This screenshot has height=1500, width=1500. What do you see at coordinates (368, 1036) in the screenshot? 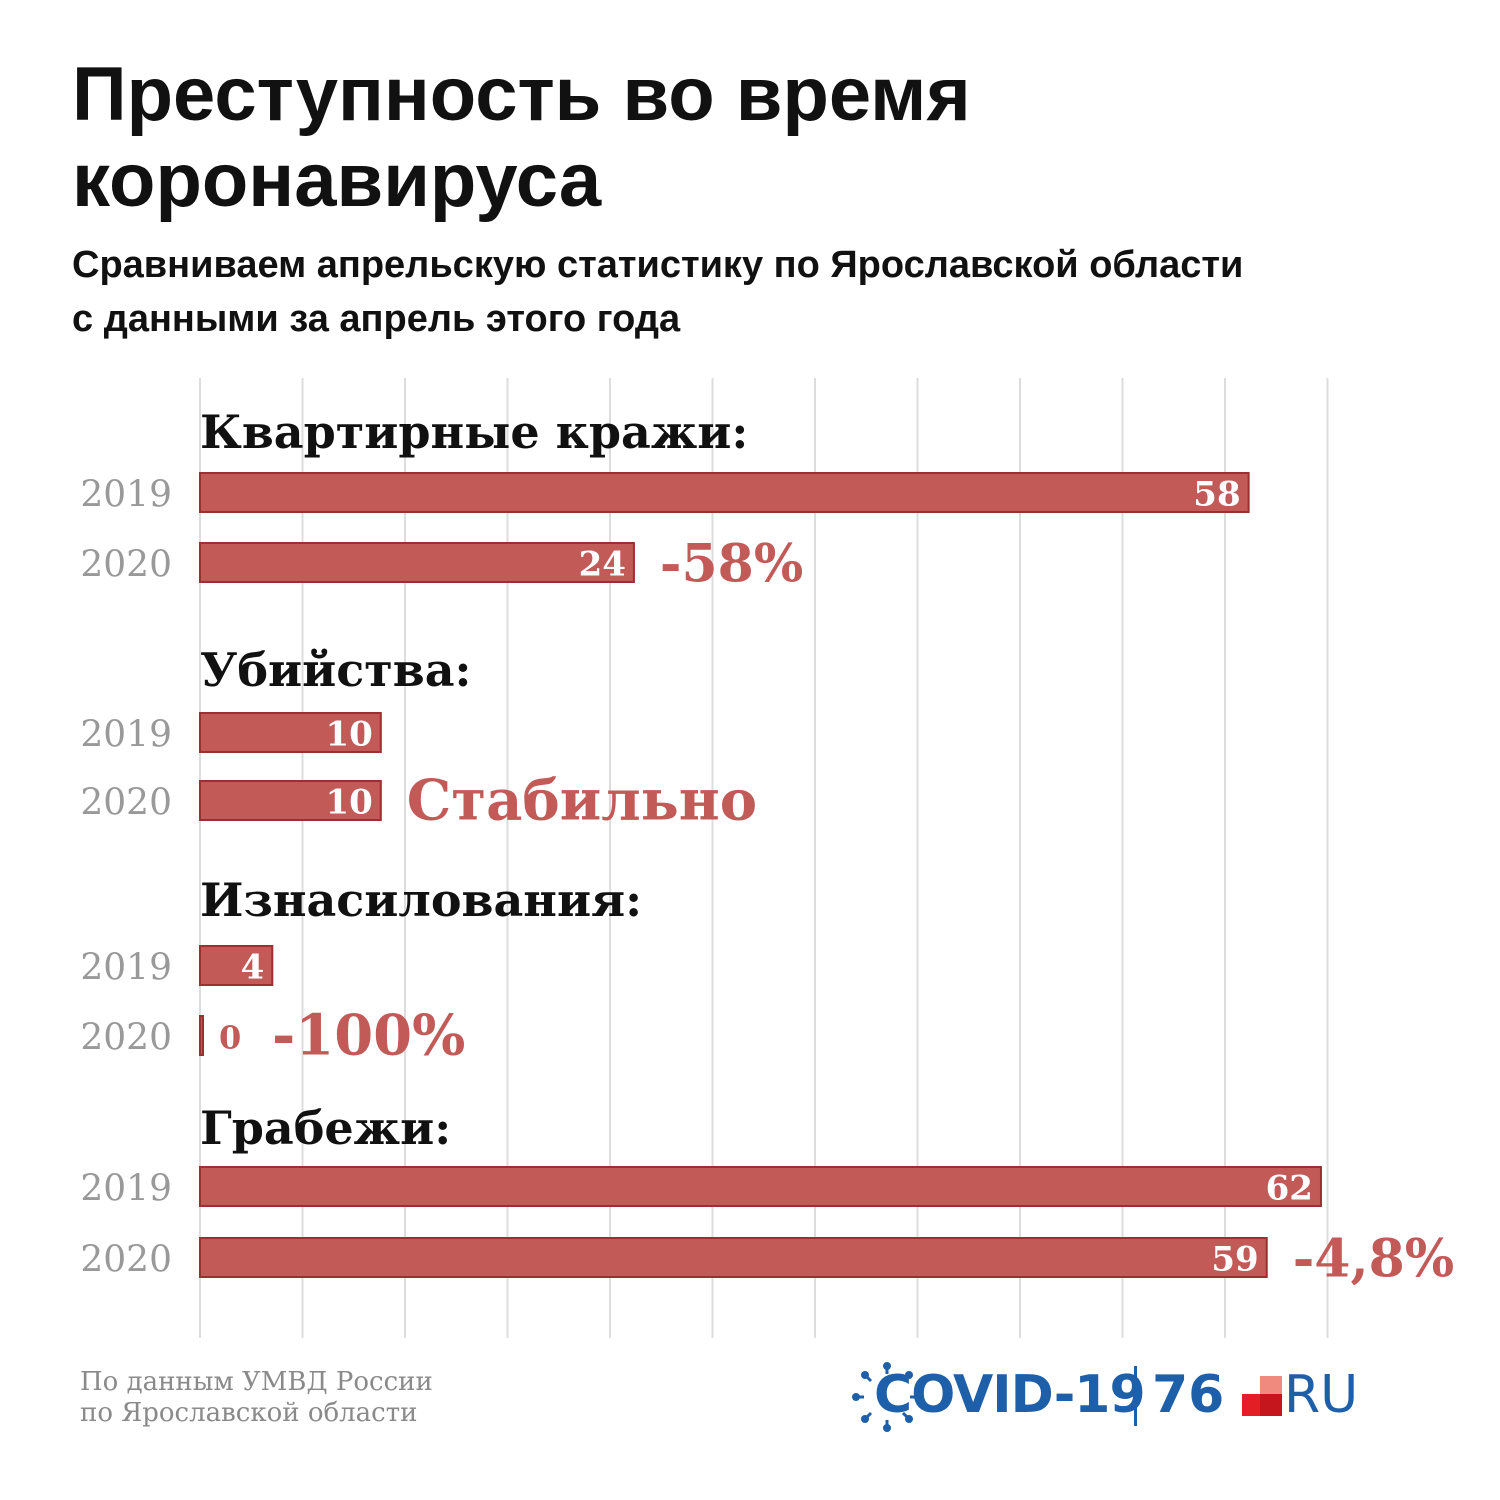
I see `change-label: -100%` at bounding box center [368, 1036].